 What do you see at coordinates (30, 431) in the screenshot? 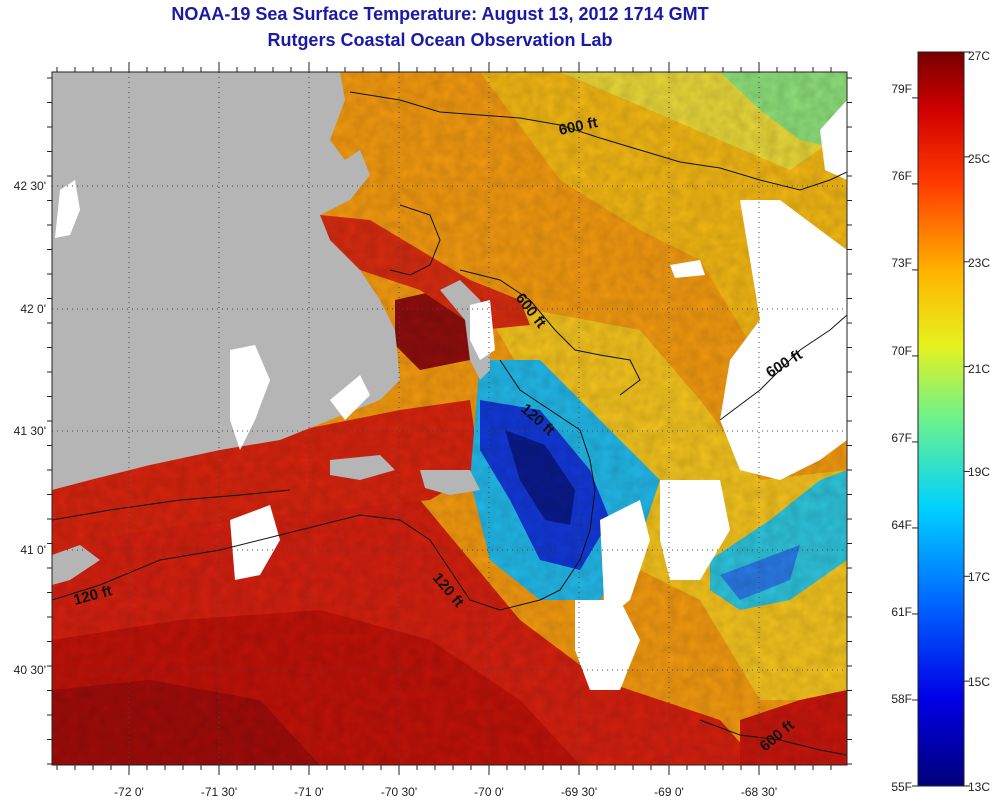
I see `lat-label: 41 30'` at bounding box center [30, 431].